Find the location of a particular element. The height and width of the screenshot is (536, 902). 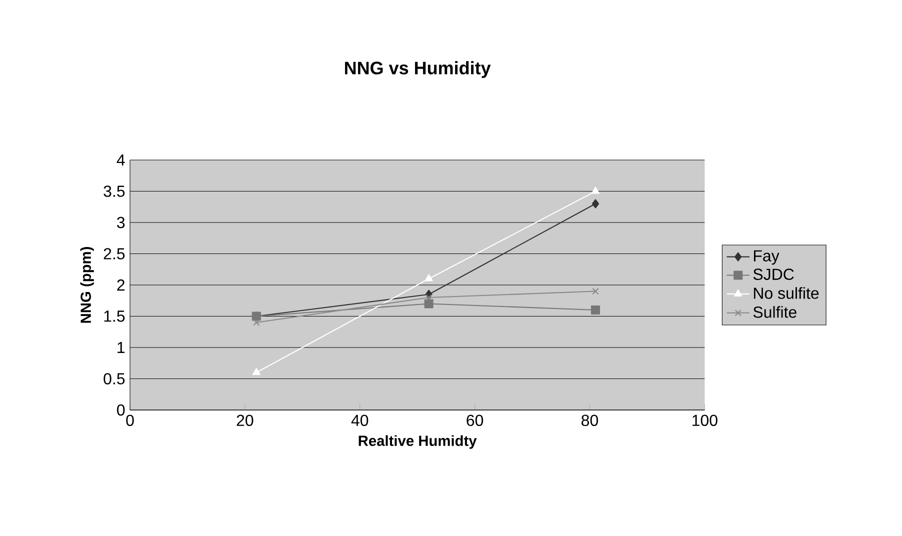

y-tick-label: 2 is located at coordinates (120, 285).